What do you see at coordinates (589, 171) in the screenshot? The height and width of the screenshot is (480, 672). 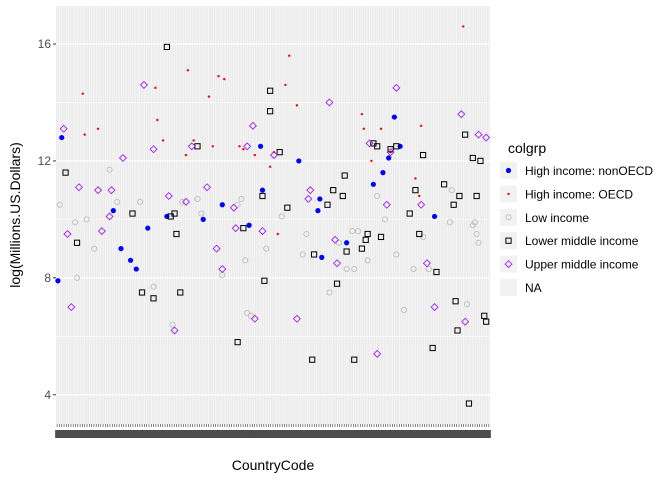 I see `legend-entry-label: High income: nonOECD` at bounding box center [589, 171].